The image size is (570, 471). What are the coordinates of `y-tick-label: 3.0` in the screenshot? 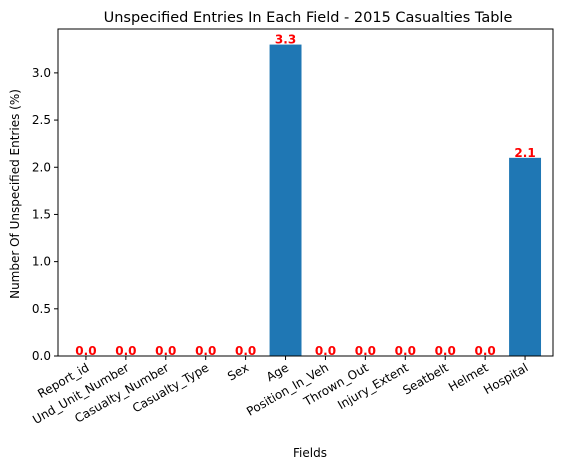 It's located at (41, 73).